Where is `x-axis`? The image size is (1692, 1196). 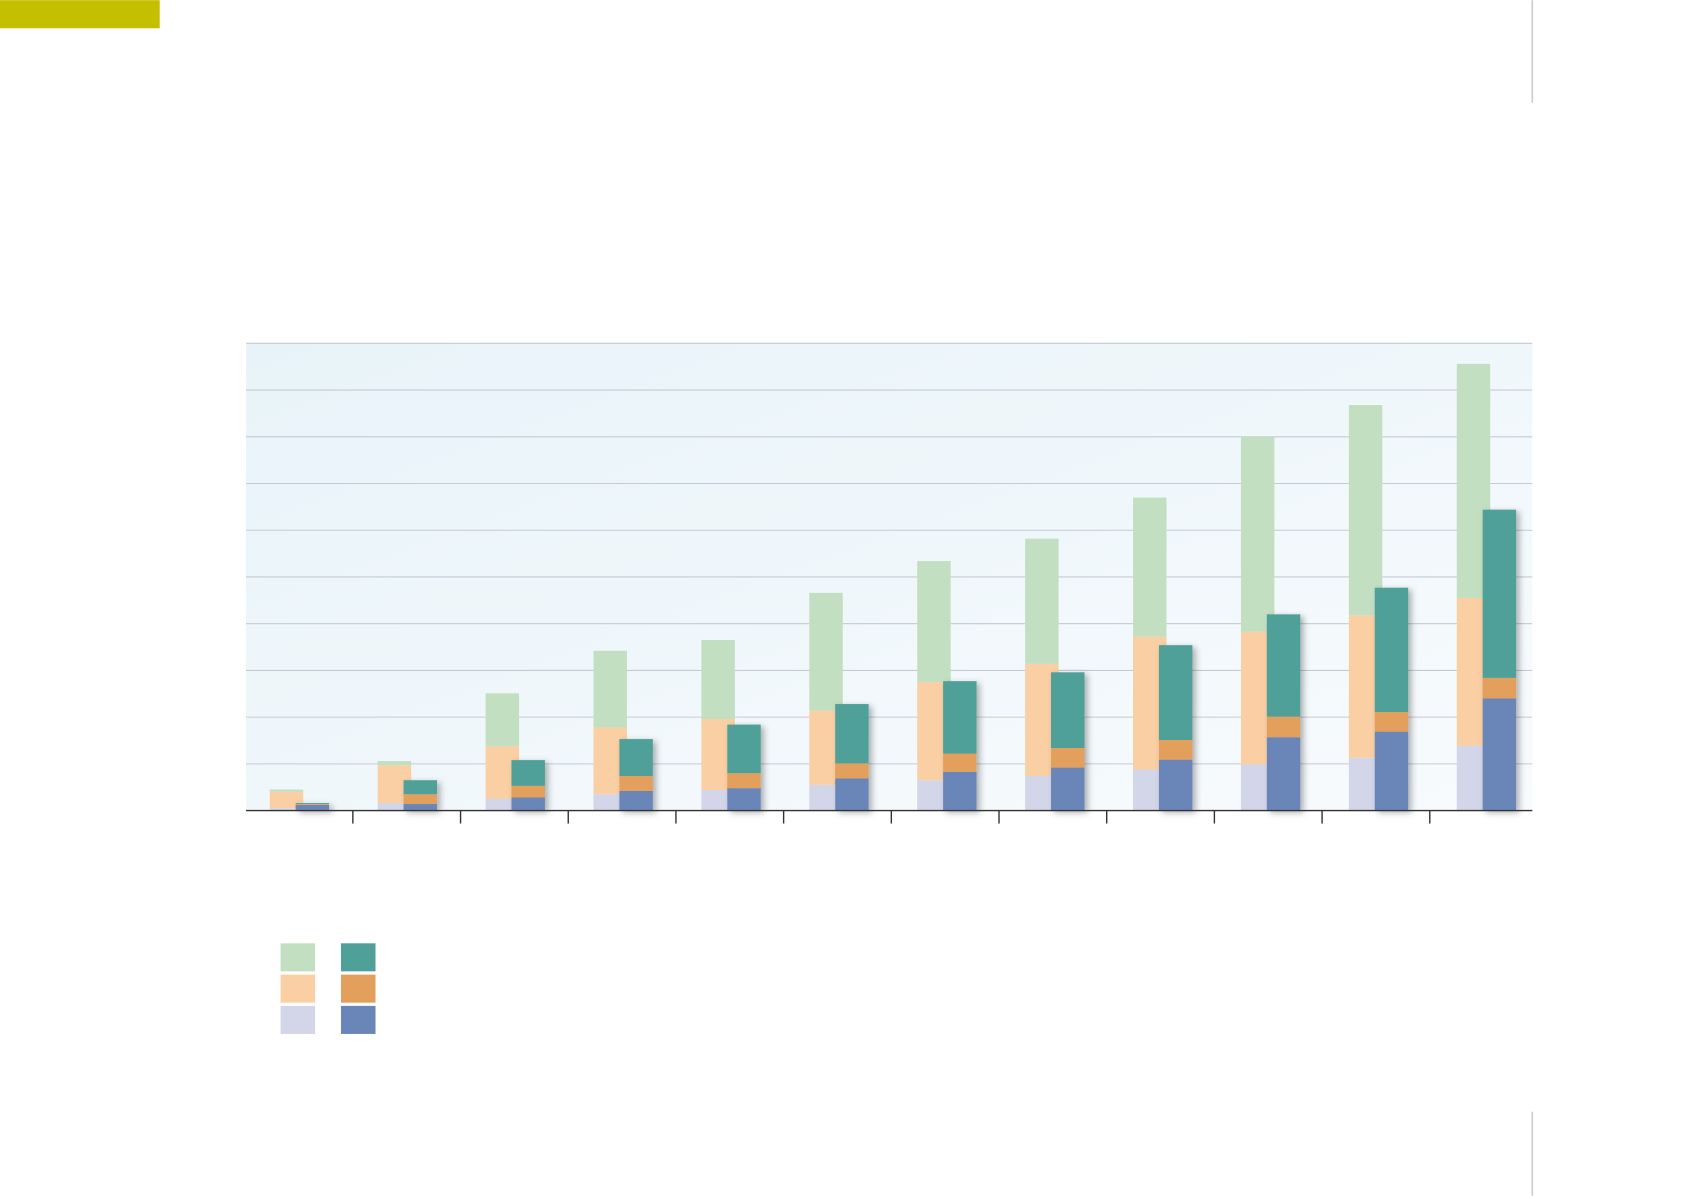
x-axis is located at coordinates (889, 816).